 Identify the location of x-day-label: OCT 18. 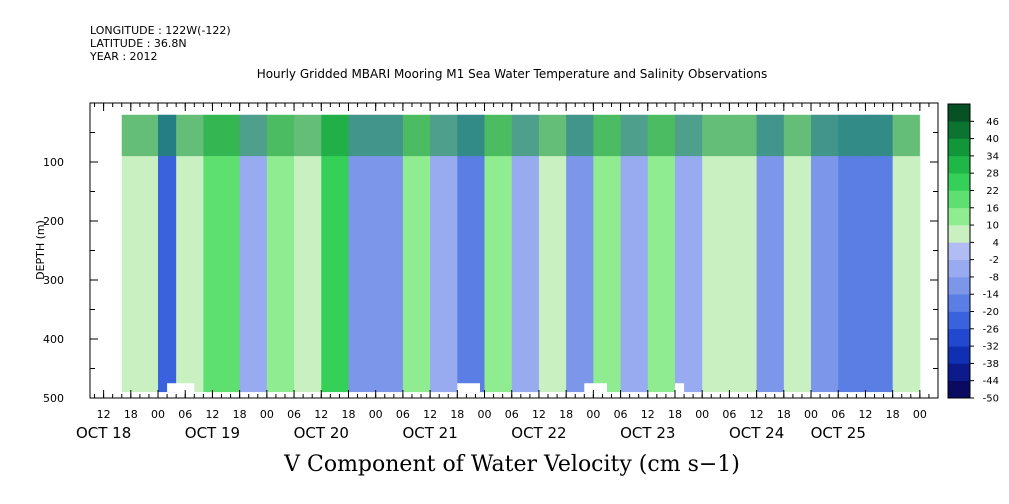
(103, 433).